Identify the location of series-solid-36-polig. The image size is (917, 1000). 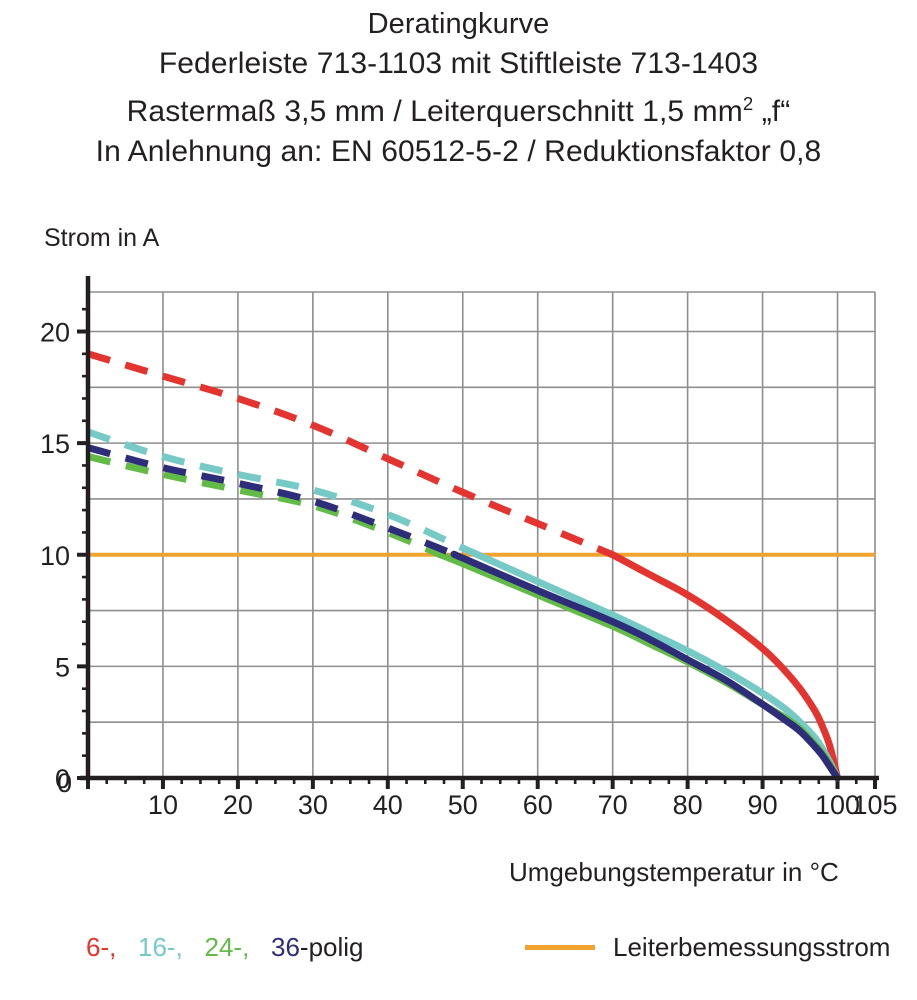
(646, 666).